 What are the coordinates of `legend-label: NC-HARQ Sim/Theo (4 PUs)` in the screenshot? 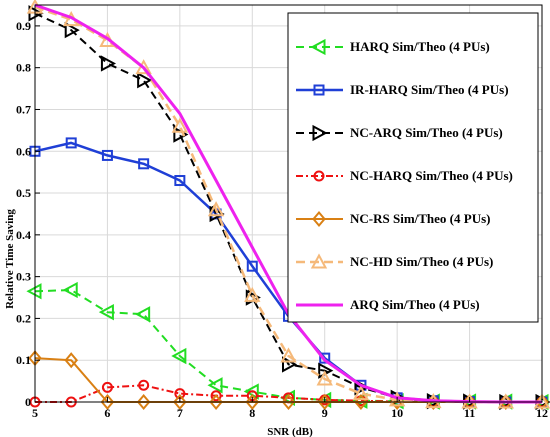 It's located at (431, 175).